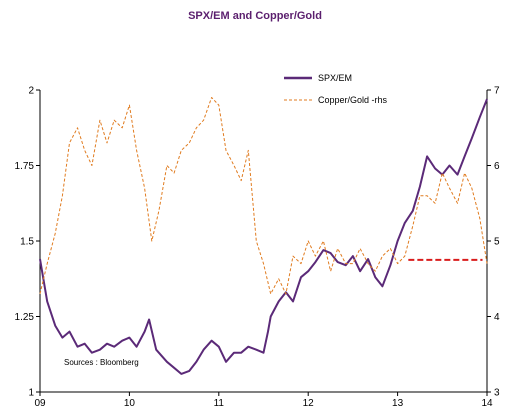 This screenshot has height=415, width=511. What do you see at coordinates (398, 403) in the screenshot?
I see `x-tick-label: 13` at bounding box center [398, 403].